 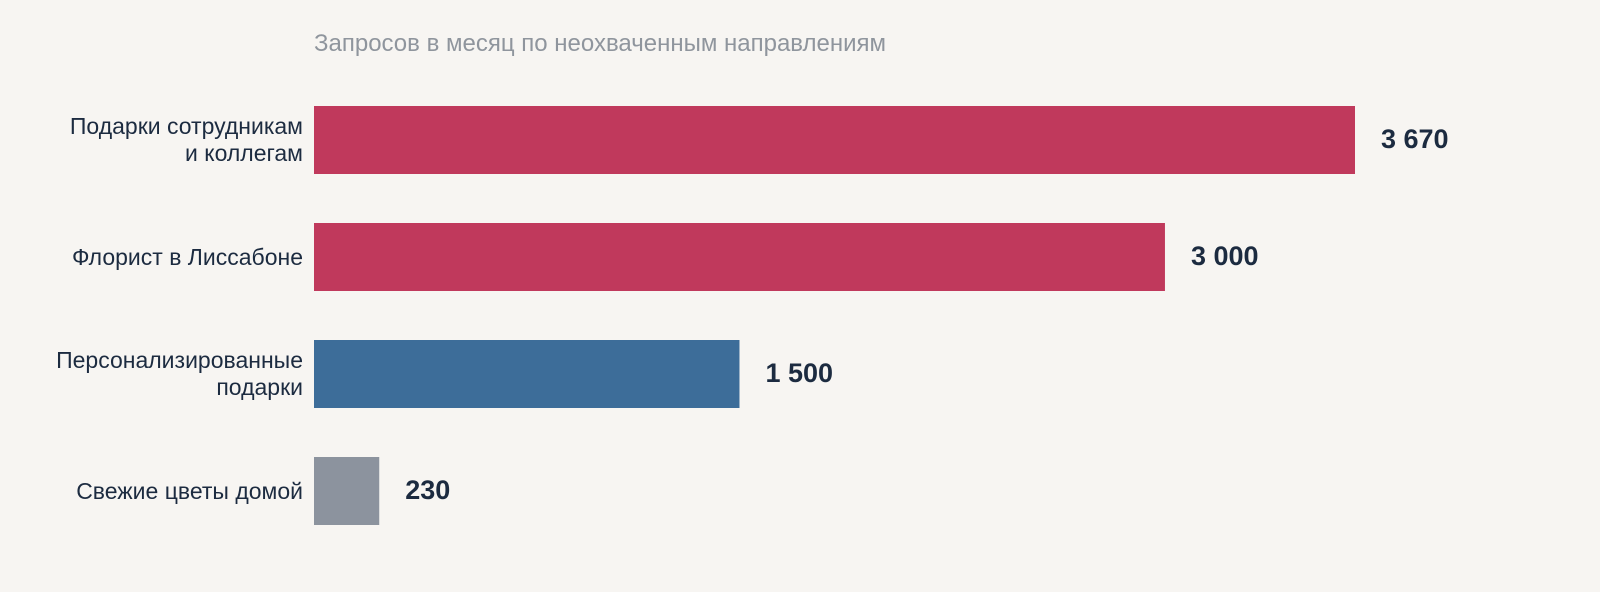 What do you see at coordinates (1225, 256) in the screenshot?
I see `value-label: 3 000` at bounding box center [1225, 256].